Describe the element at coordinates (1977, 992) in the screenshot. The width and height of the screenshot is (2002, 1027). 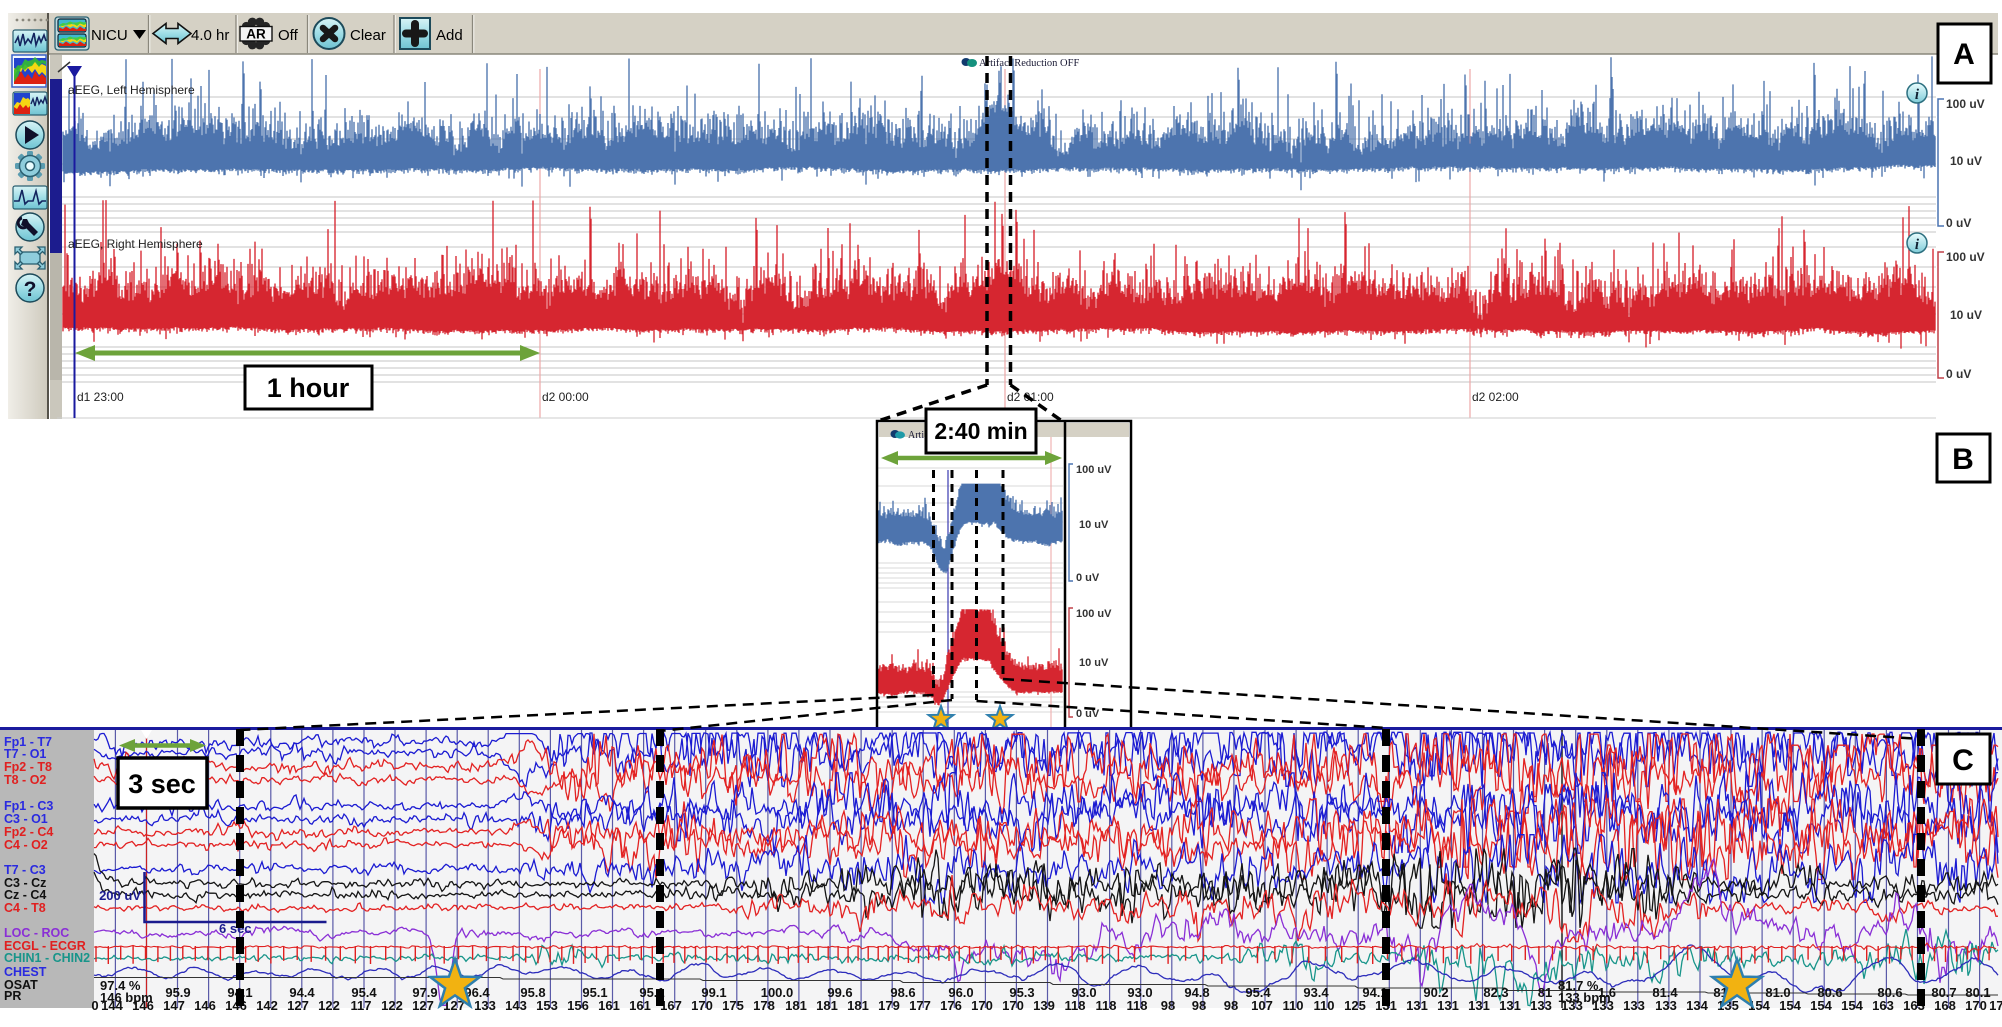
I see `svg-text: 80.1` at that location.